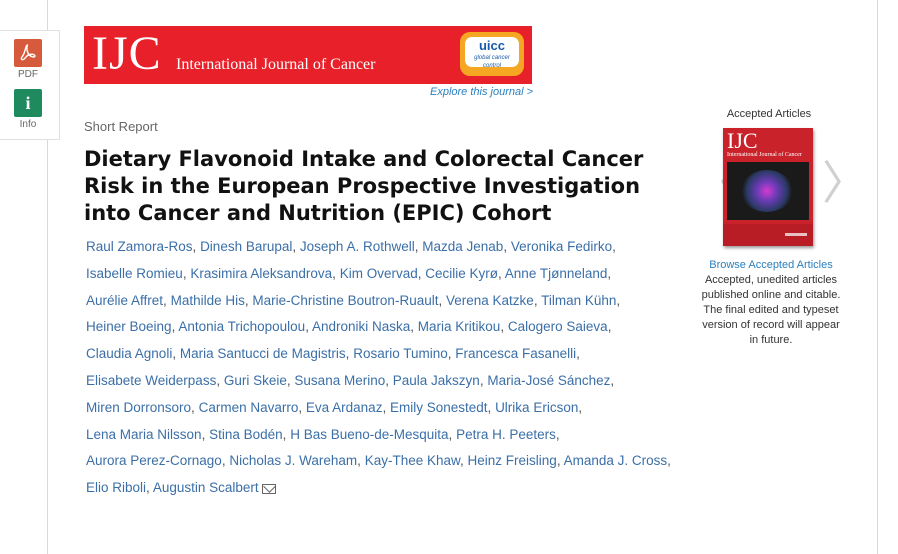  I want to click on author-link: Amanda J. Cross,, so click(617, 460).